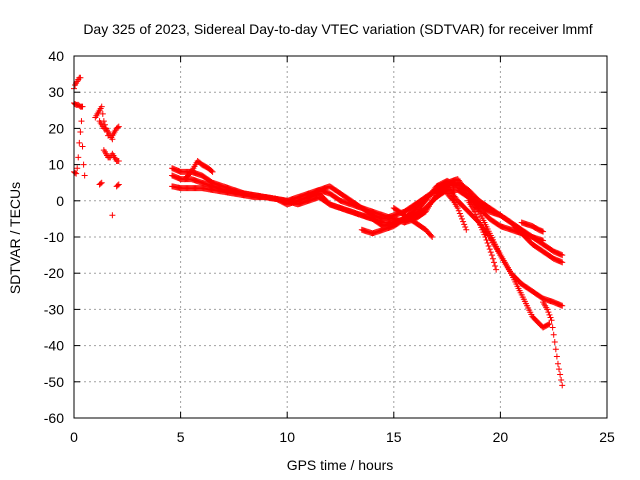 The image size is (640, 480). Describe the element at coordinates (543, 240) in the screenshot. I see `data-point-s5` at that location.